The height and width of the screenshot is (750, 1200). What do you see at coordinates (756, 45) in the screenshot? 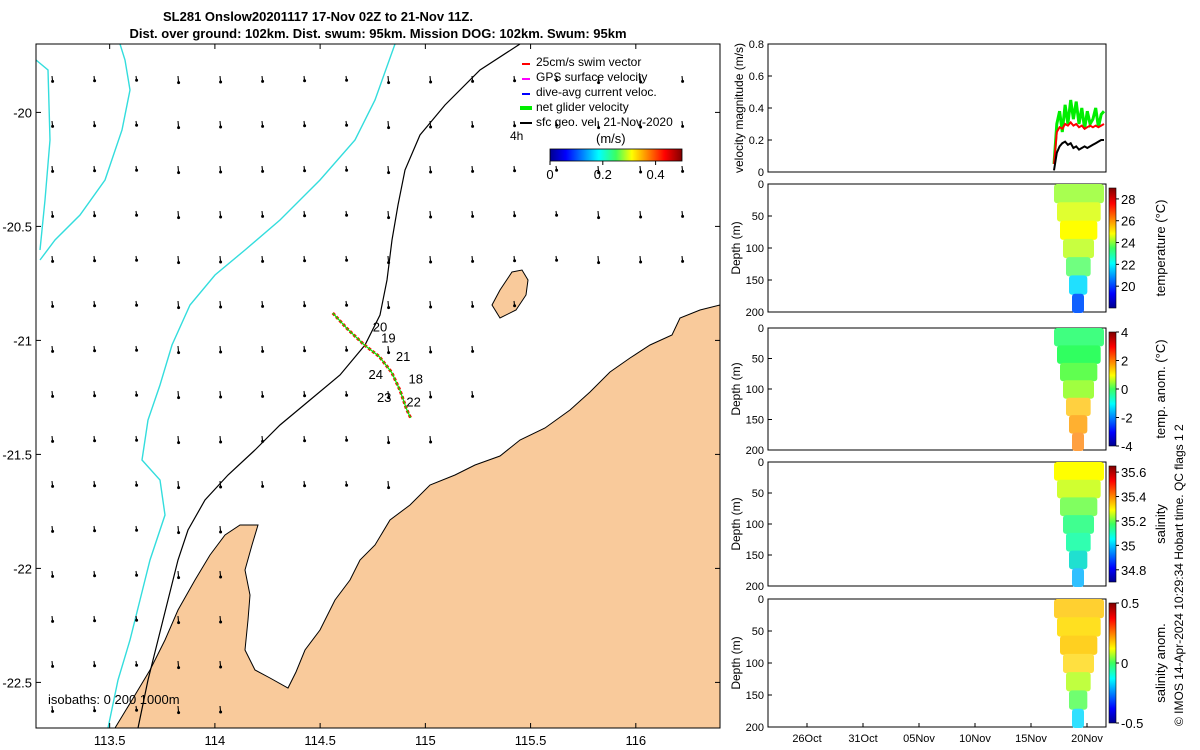
I see `velocity-ytick-label: 0.8` at bounding box center [756, 45].